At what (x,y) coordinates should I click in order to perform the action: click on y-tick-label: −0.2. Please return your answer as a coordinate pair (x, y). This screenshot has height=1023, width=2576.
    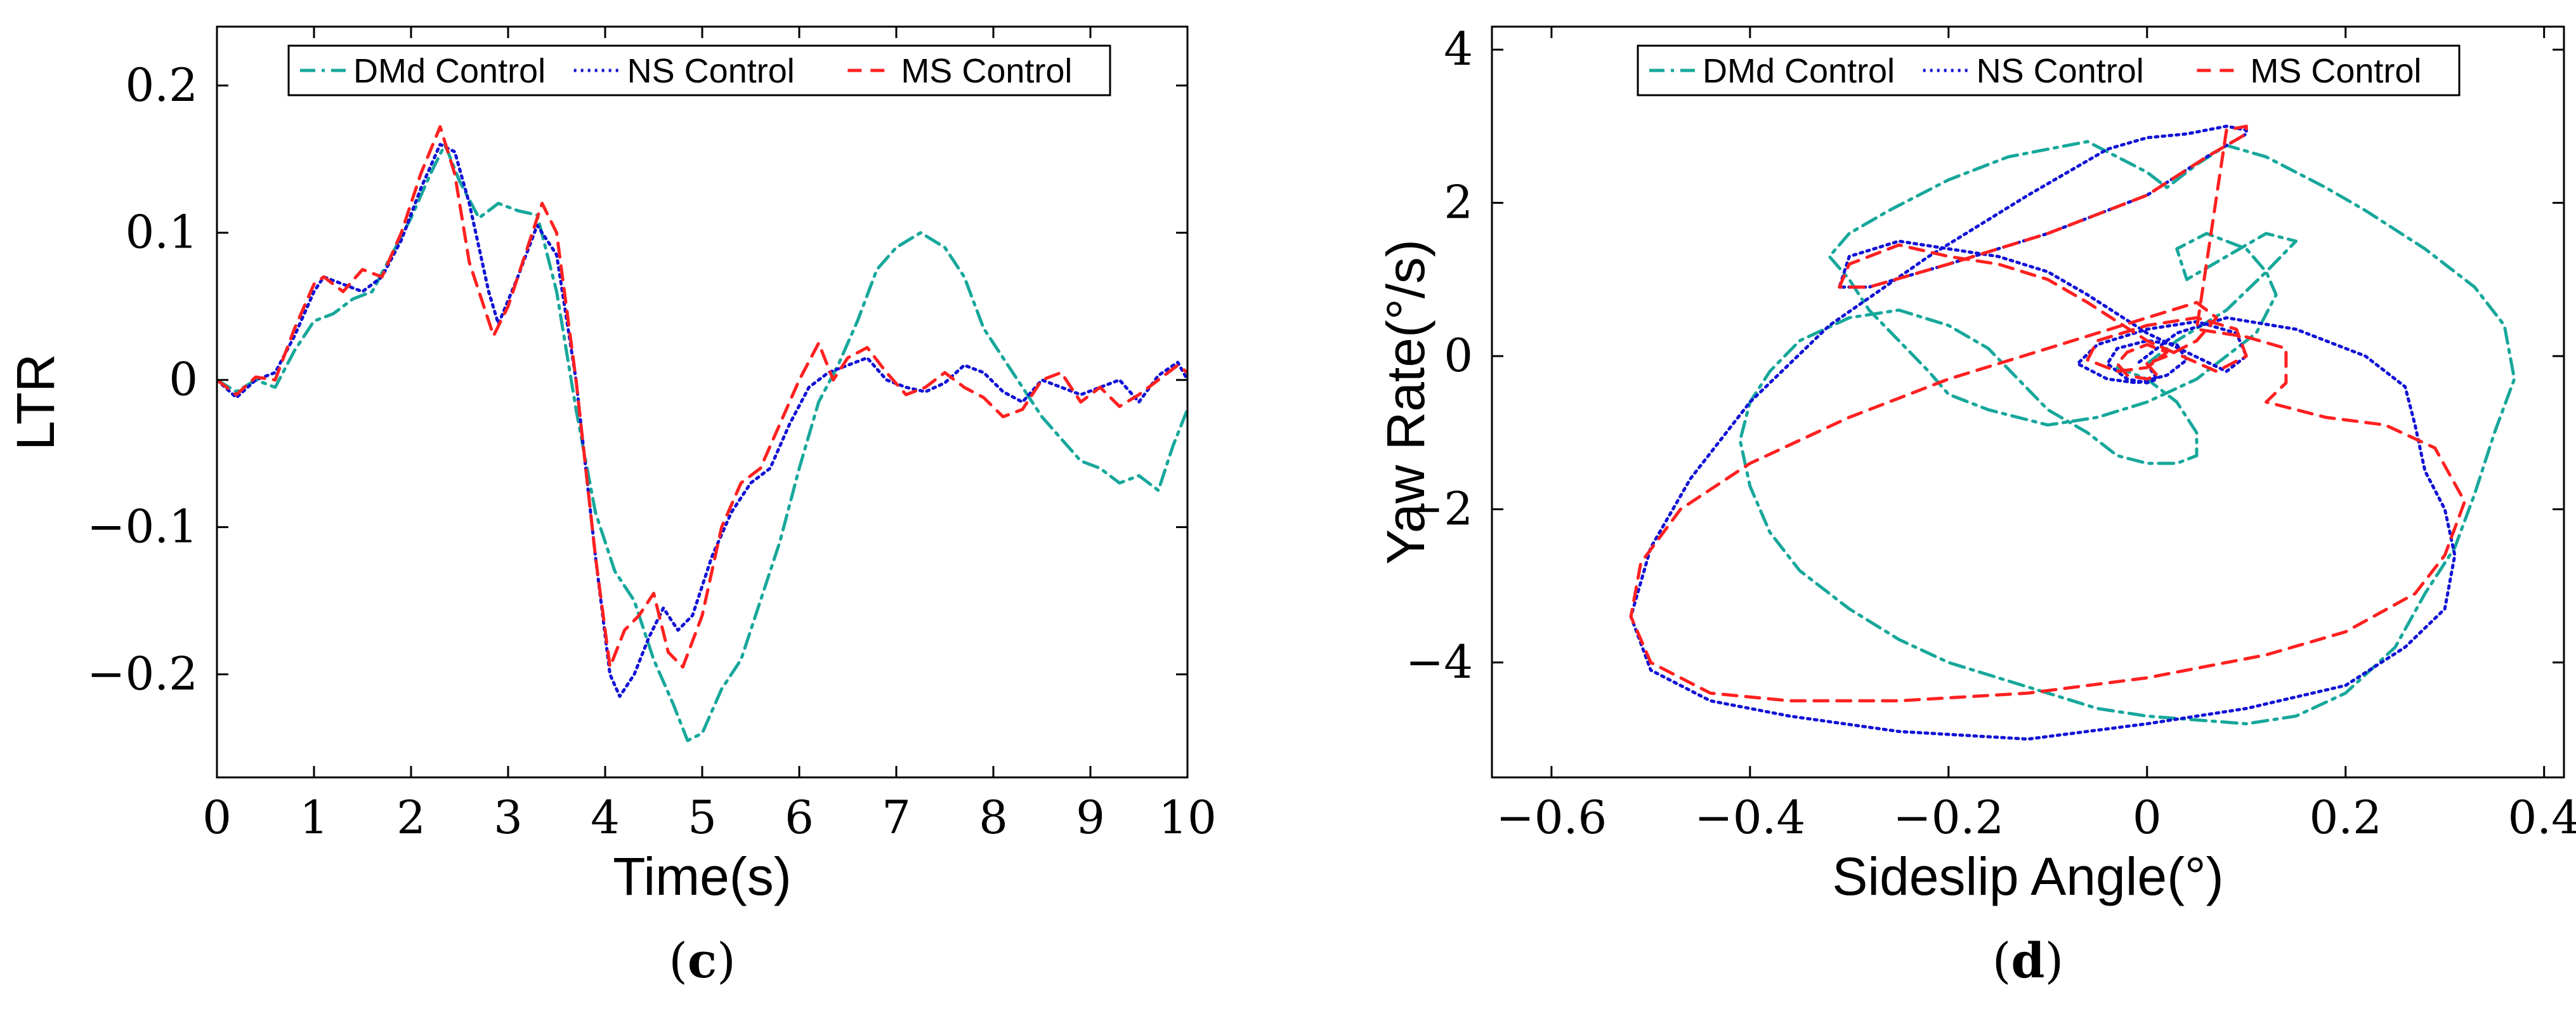
    Looking at the image, I should click on (142, 674).